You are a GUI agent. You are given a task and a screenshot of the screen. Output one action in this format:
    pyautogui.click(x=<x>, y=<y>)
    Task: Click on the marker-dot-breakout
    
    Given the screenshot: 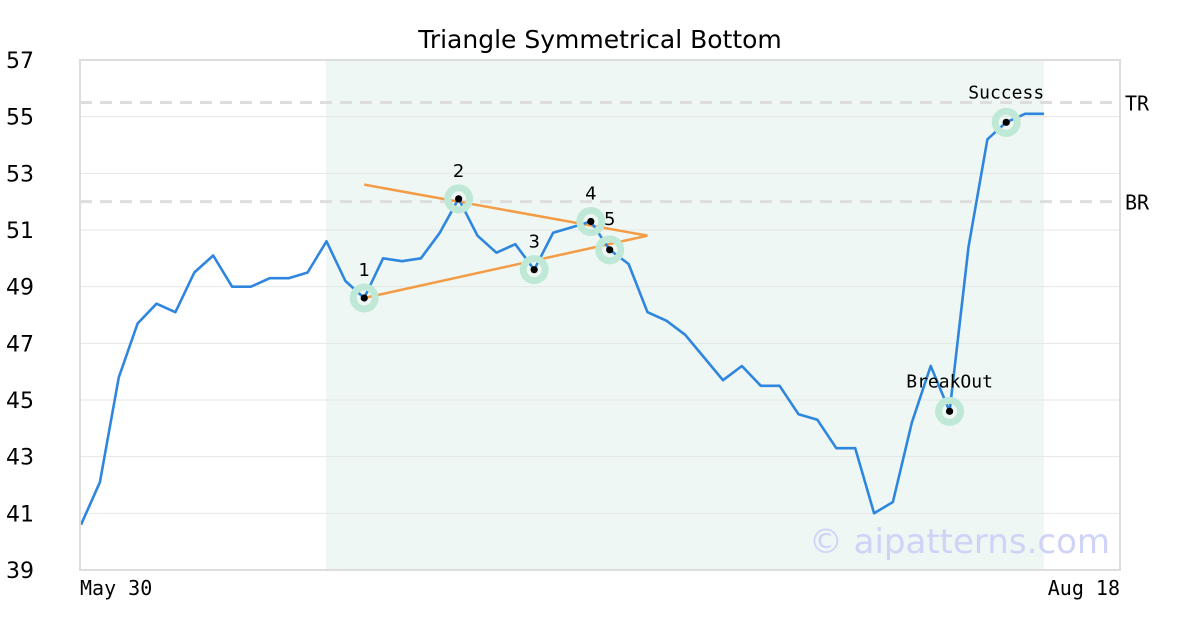 What is the action you would take?
    pyautogui.click(x=949, y=411)
    